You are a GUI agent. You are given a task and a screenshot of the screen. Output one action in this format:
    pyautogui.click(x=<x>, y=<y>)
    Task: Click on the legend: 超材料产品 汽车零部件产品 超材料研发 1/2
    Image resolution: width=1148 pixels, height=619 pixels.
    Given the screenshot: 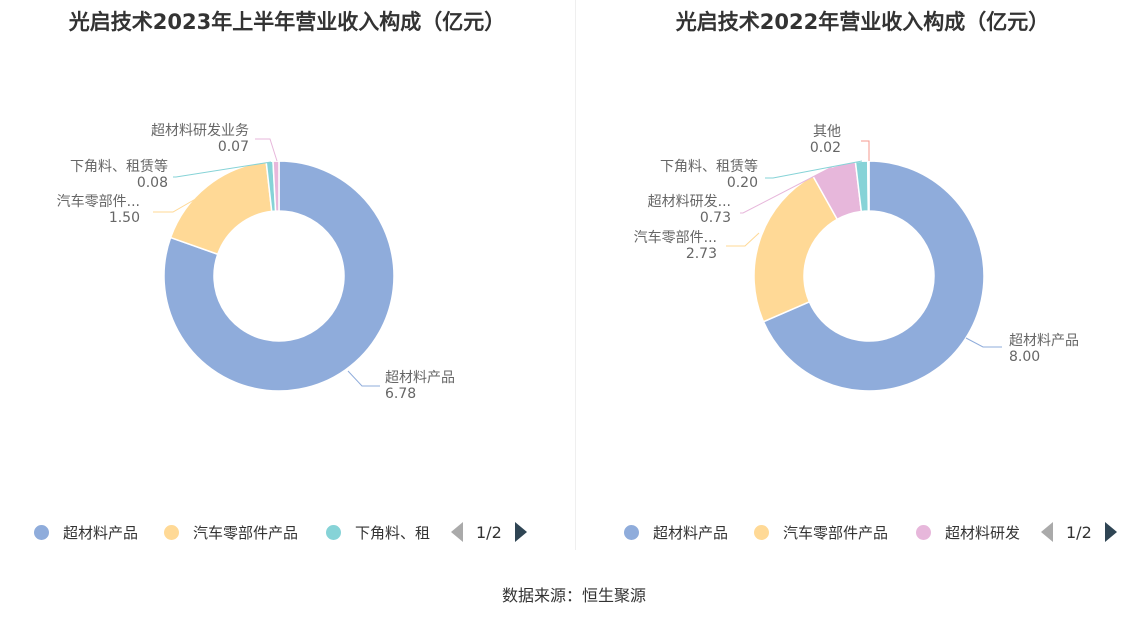 What is the action you would take?
    pyautogui.click(x=862, y=532)
    